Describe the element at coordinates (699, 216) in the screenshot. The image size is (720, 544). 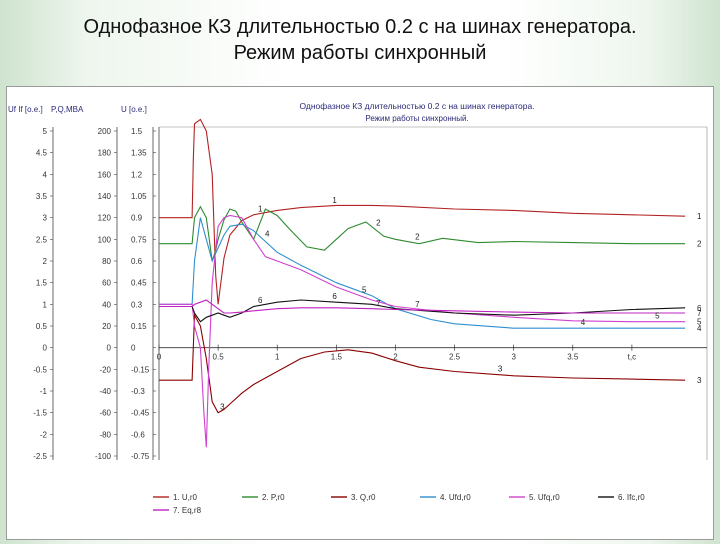
I see `series-end-label: 1` at that location.